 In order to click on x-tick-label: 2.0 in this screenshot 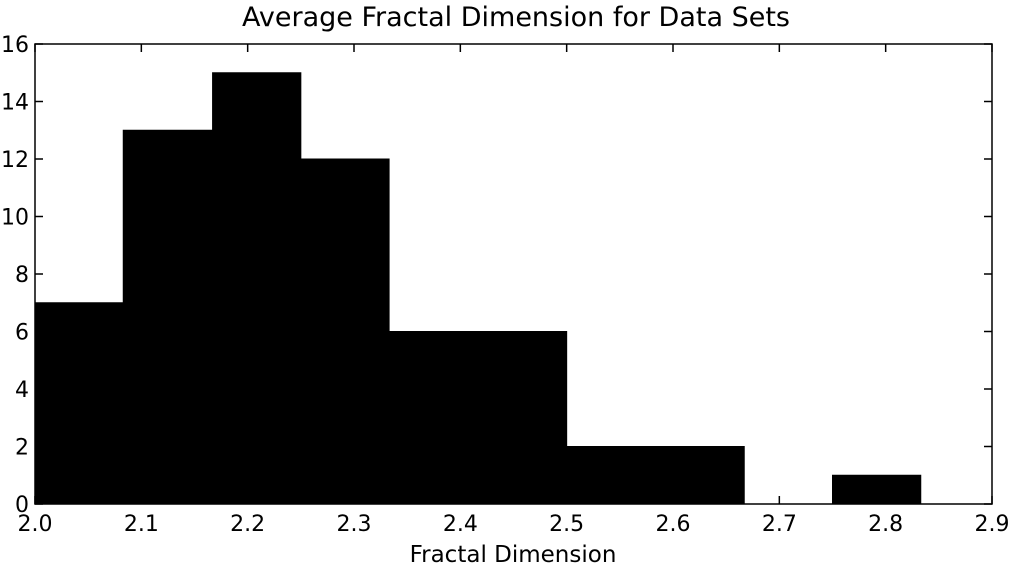, I will do `click(35, 524)`.